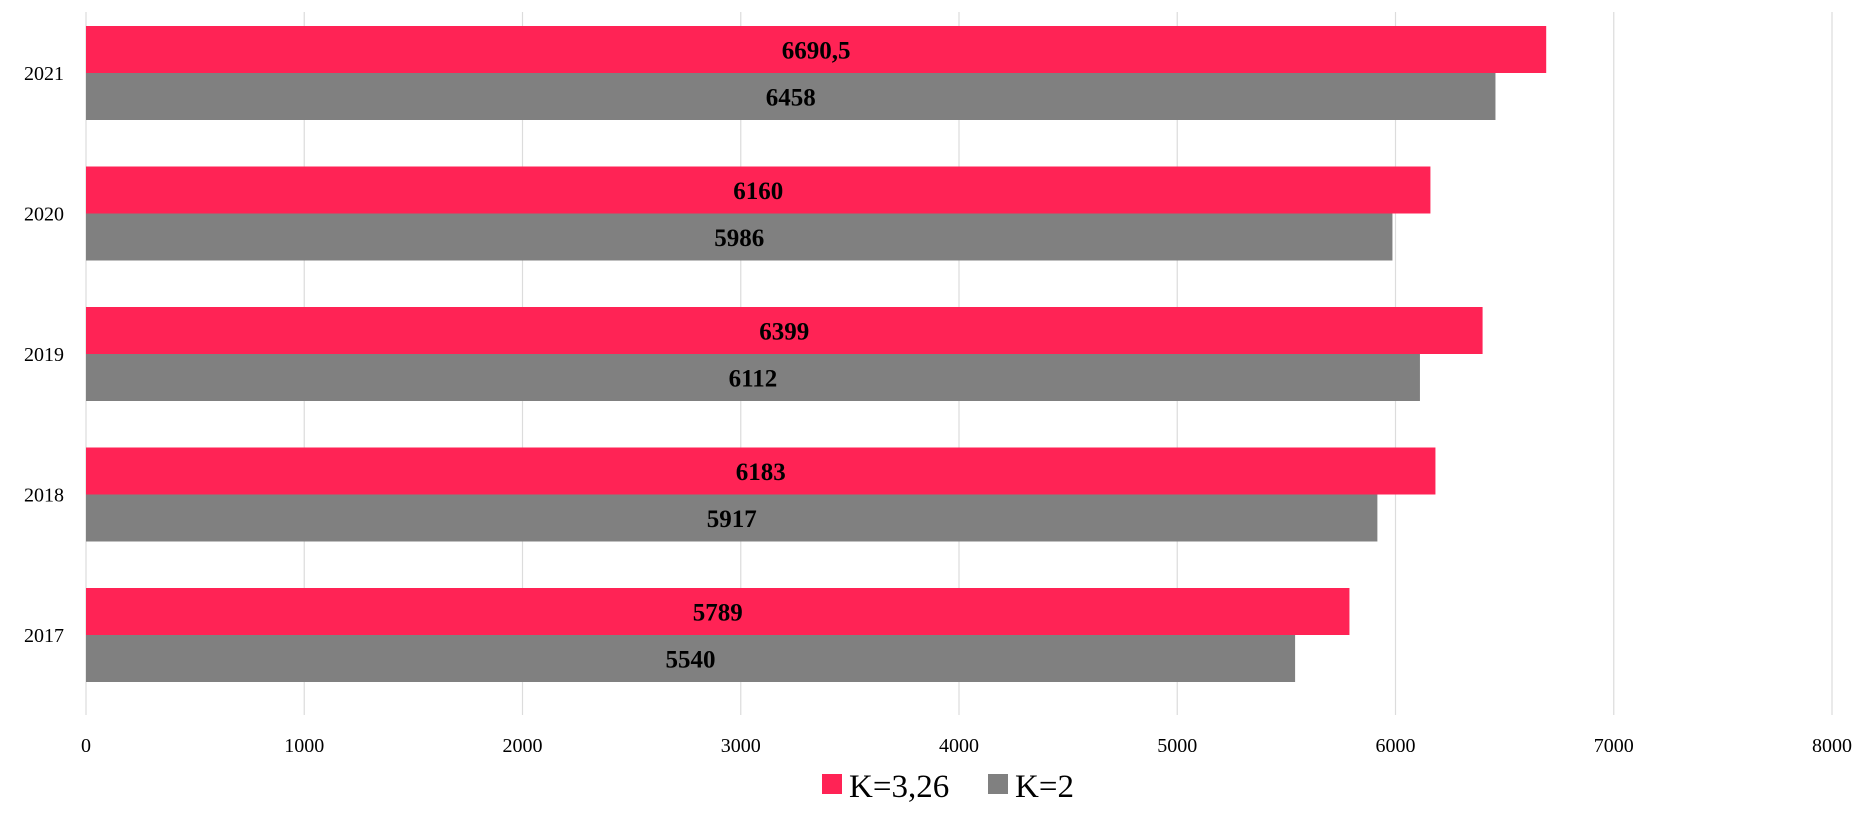 The width and height of the screenshot is (1865, 817). I want to click on x-tick-label: 3000, so click(741, 746).